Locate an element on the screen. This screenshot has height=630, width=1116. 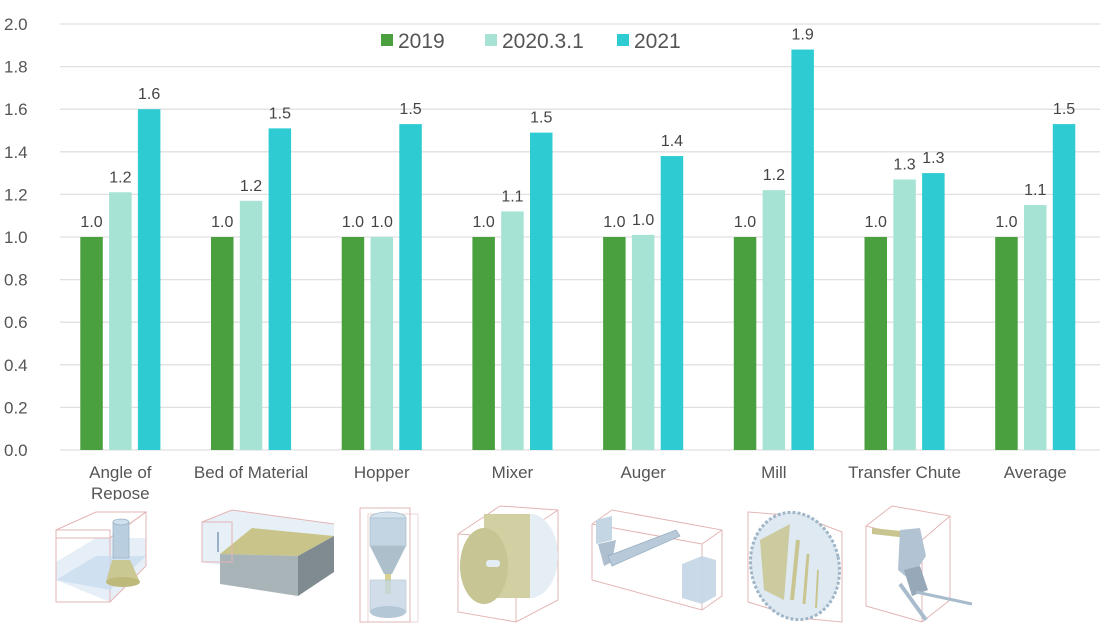
y-tick-label: 0.2 is located at coordinates (16, 407).